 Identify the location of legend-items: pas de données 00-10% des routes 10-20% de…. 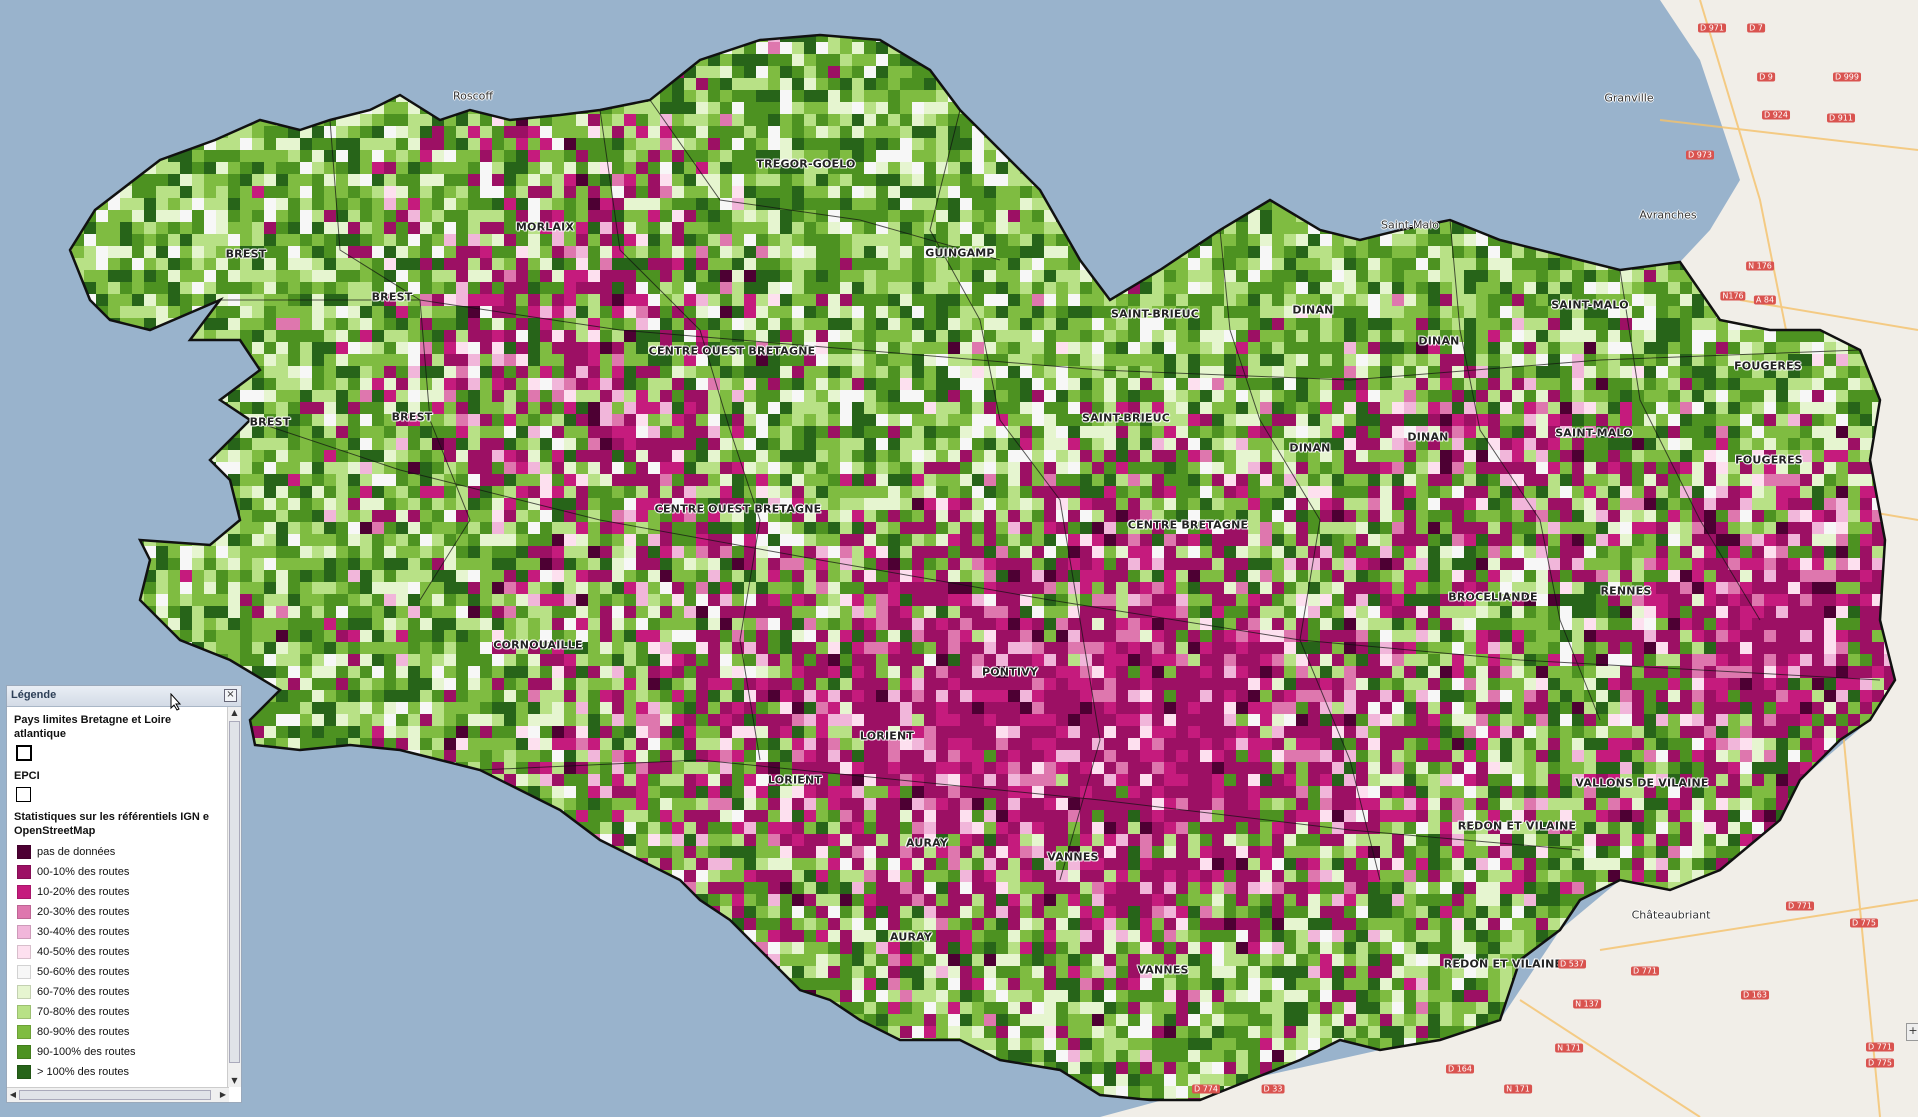
(121, 962).